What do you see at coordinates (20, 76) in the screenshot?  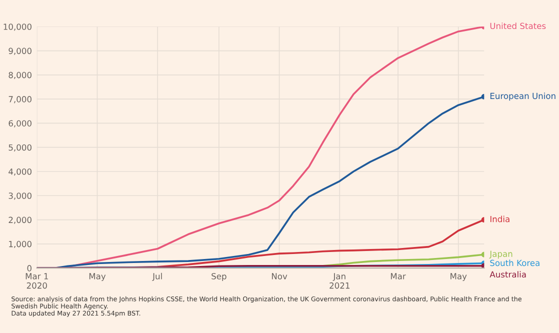 I see `y-tick-label: 8,000` at bounding box center [20, 76].